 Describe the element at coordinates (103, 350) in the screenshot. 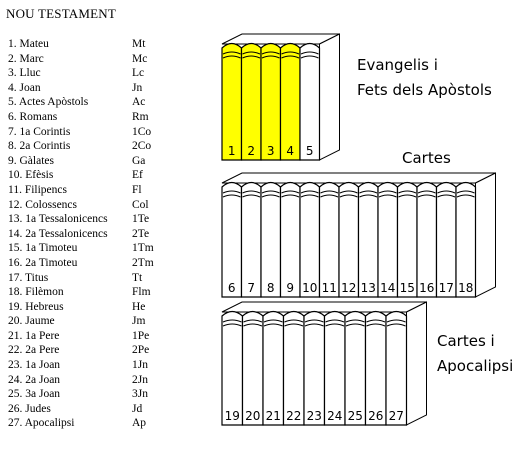

I see `book-list-item: 22. 2a Pere 2Pe` at that location.